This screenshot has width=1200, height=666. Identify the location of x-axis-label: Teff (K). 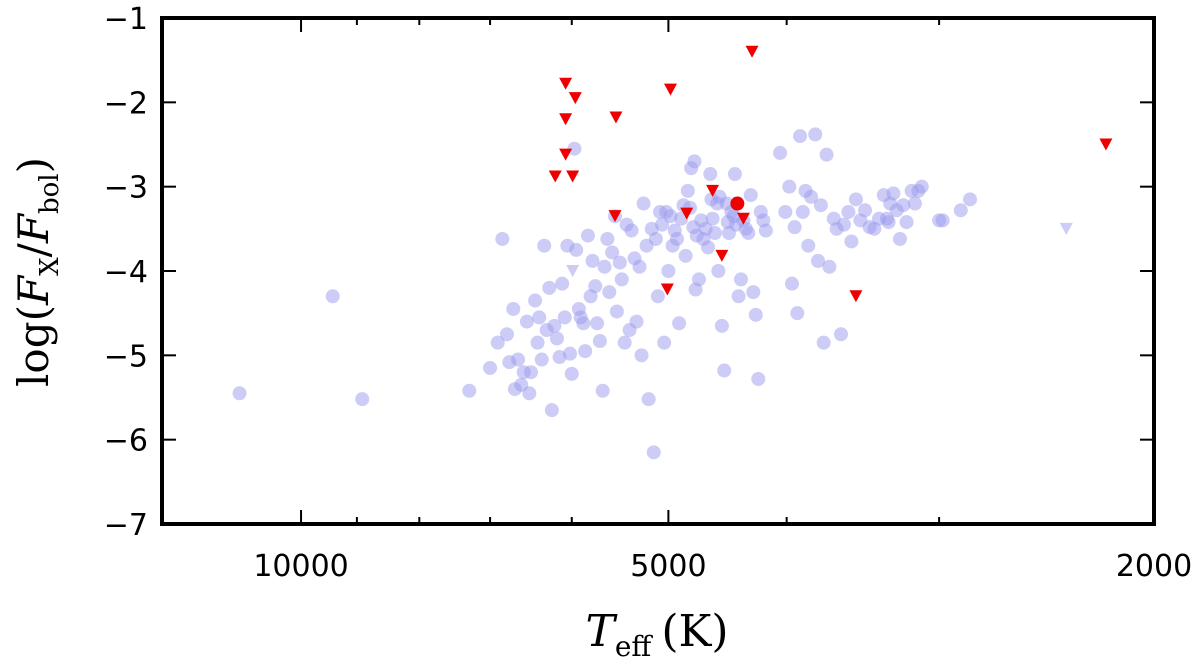
(656, 634).